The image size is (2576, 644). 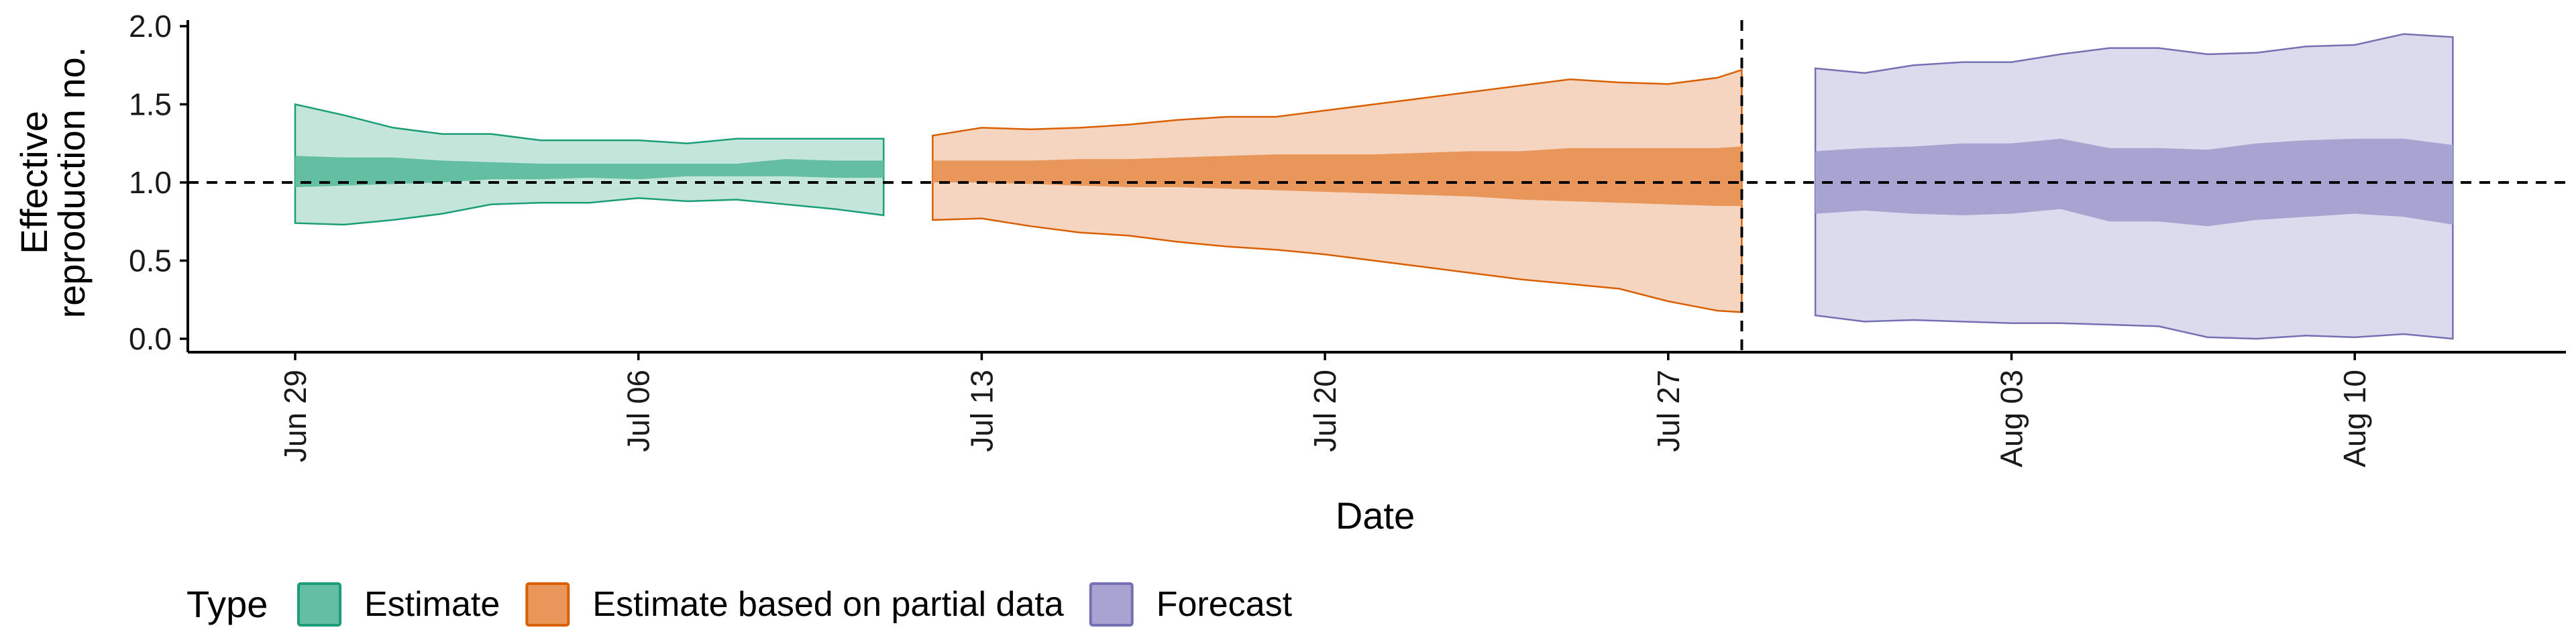 What do you see at coordinates (34, 182) in the screenshot?
I see `y-axis-title-line-1: Effective` at bounding box center [34, 182].